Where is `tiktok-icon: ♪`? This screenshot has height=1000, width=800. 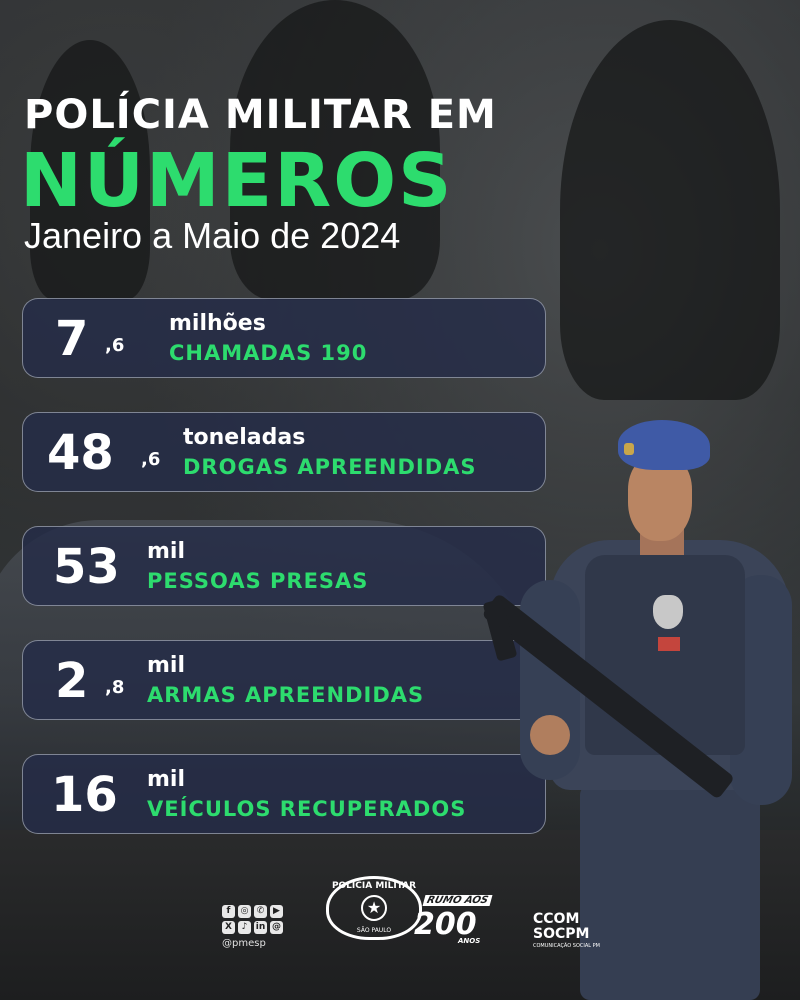
tiktok-icon: ♪ is located at coordinates (244, 927).